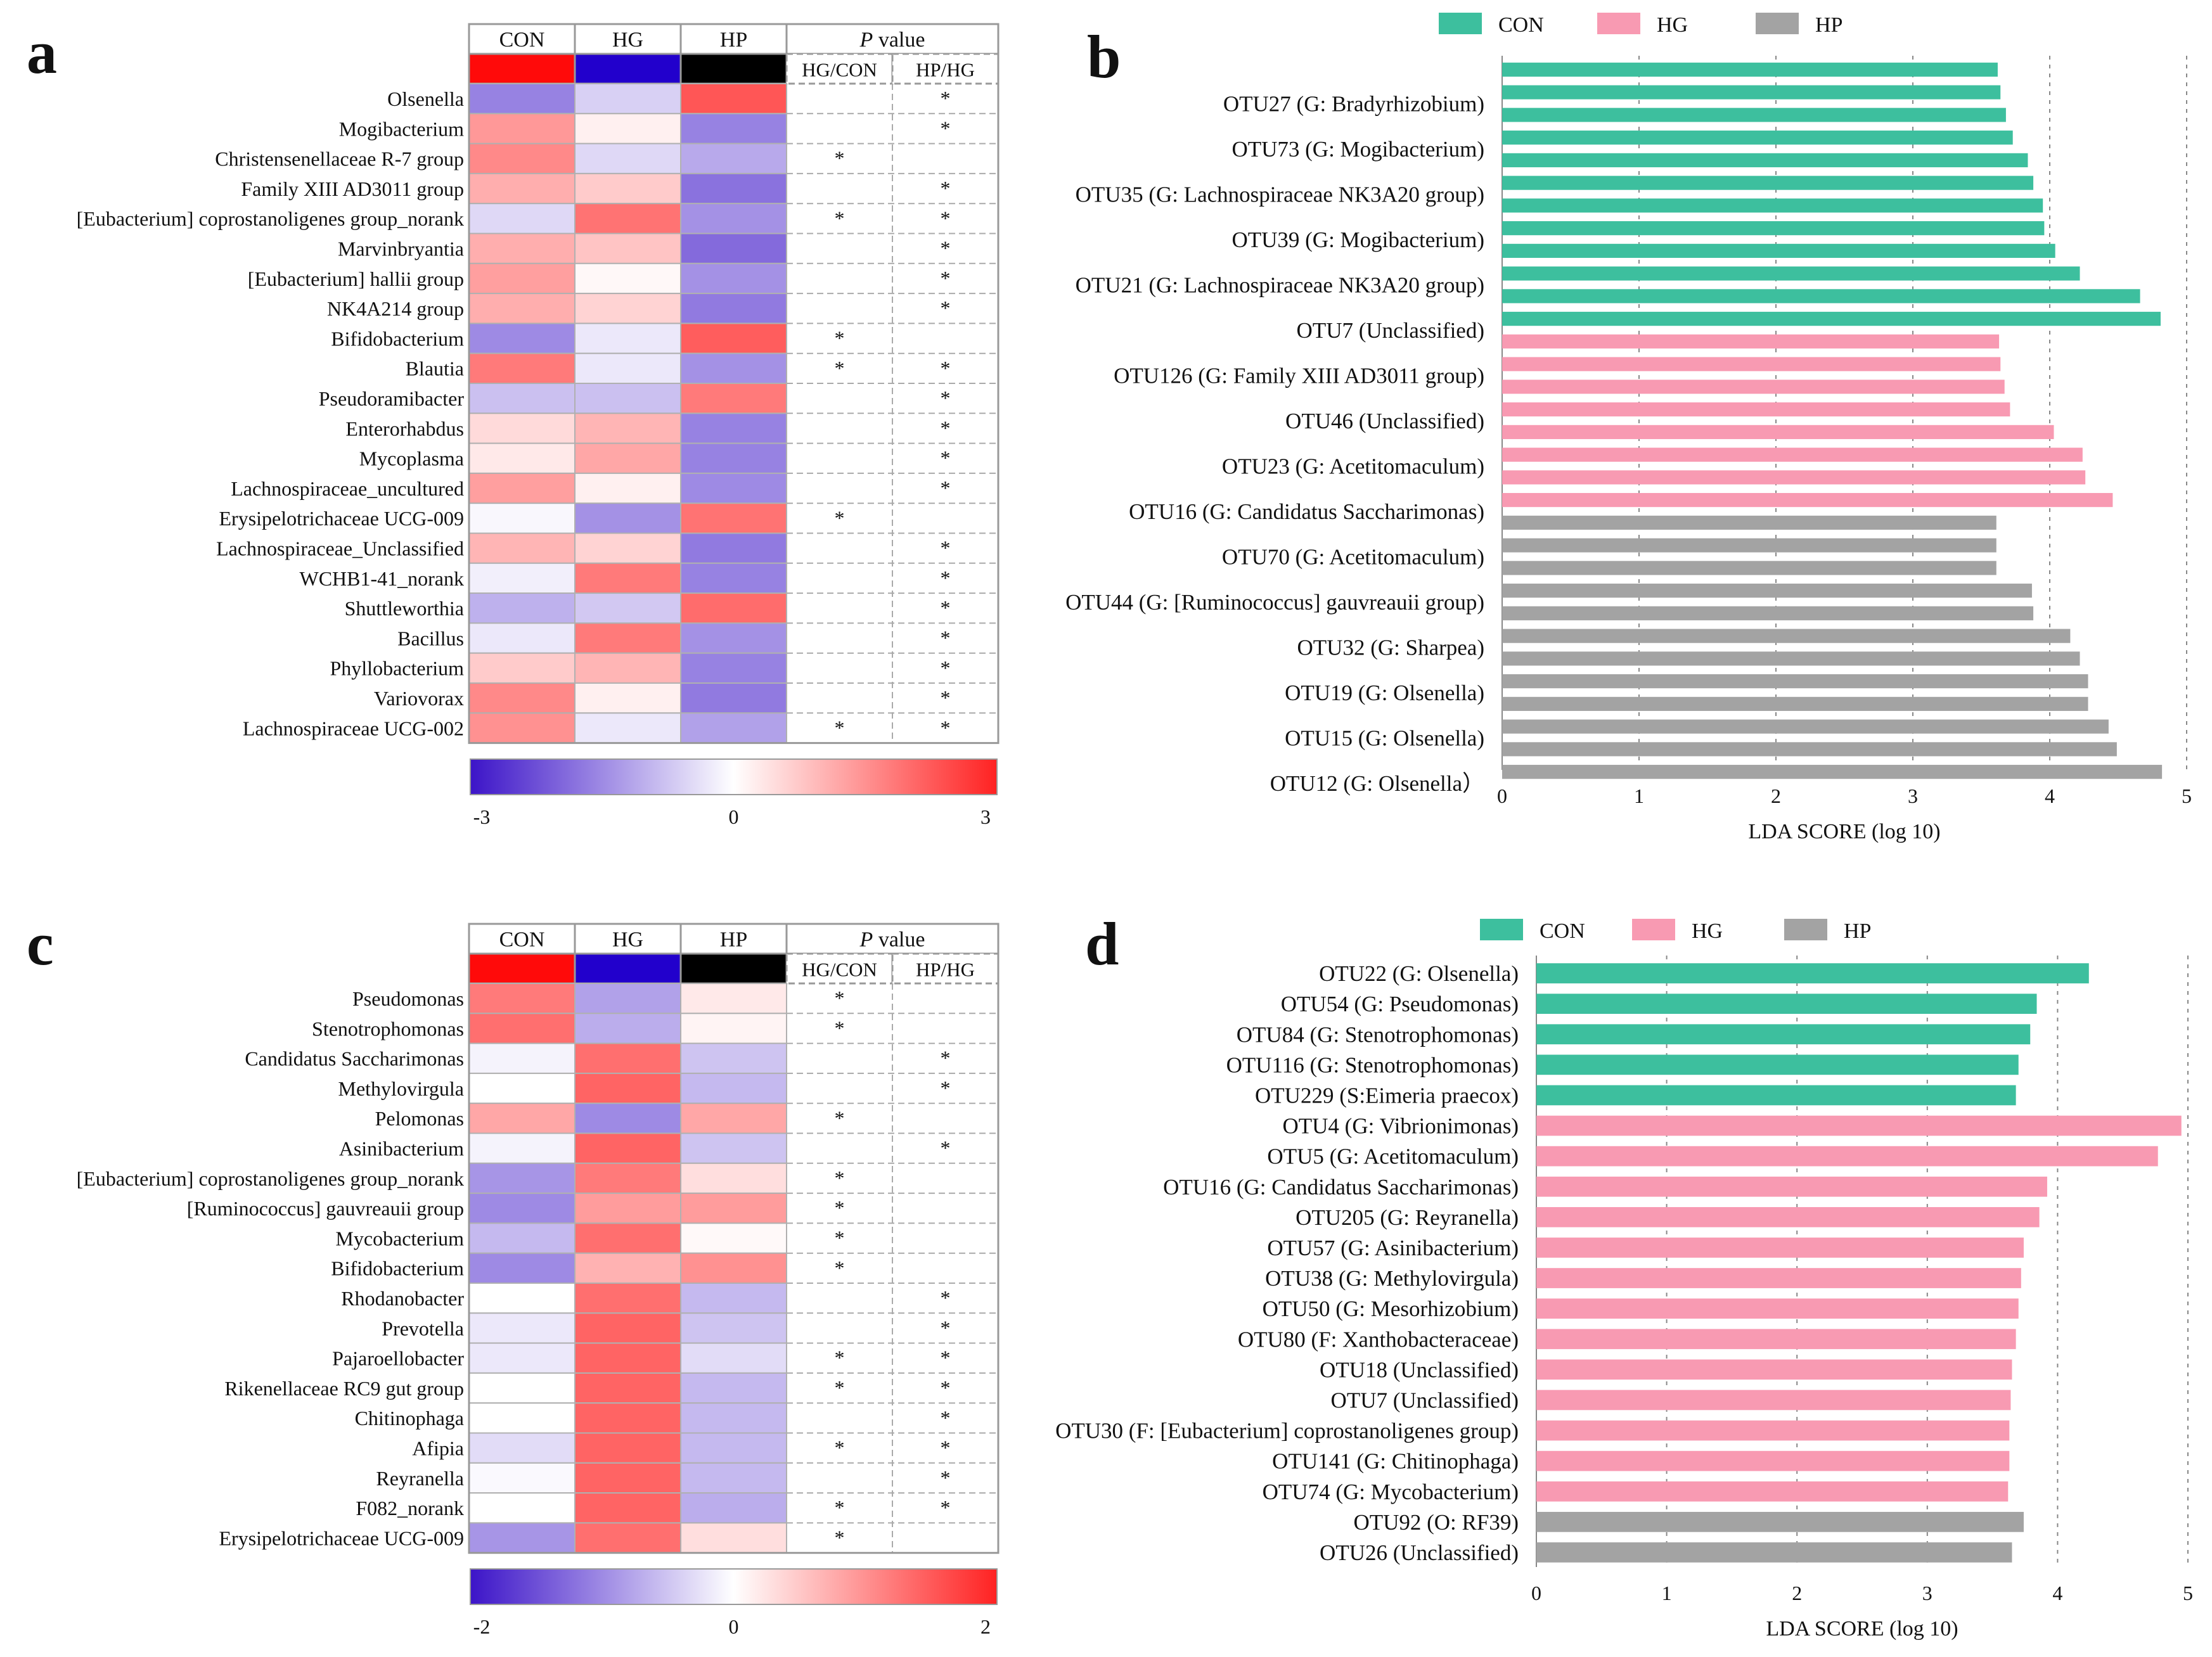  Describe the element at coordinates (2050, 795) in the screenshot. I see `x-tick-label: 4` at that location.